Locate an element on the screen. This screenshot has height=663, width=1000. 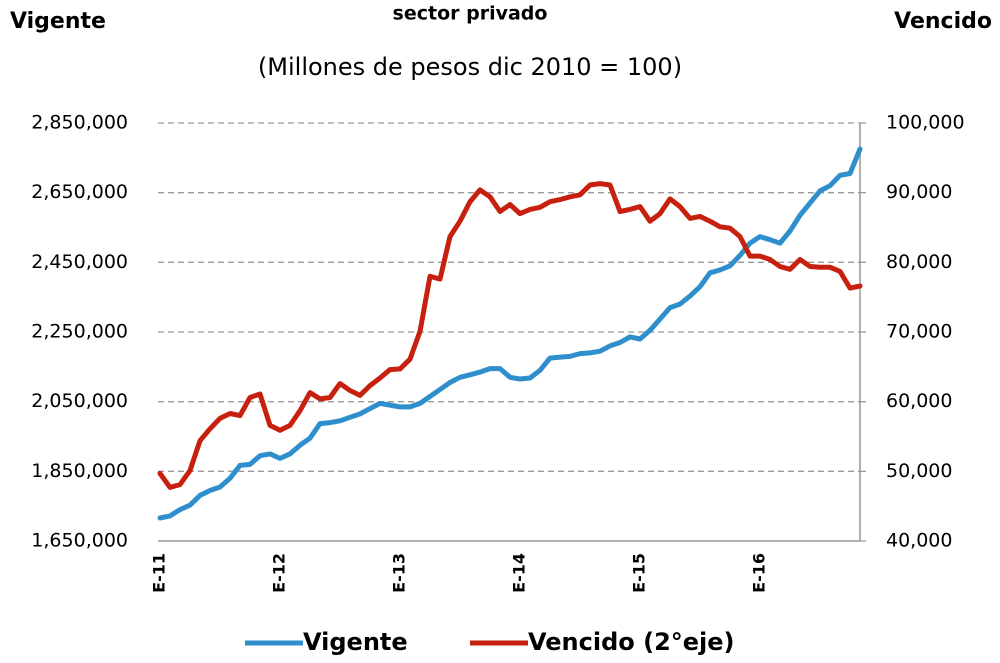
x-tick-label: E-15 is located at coordinates (639, 573).